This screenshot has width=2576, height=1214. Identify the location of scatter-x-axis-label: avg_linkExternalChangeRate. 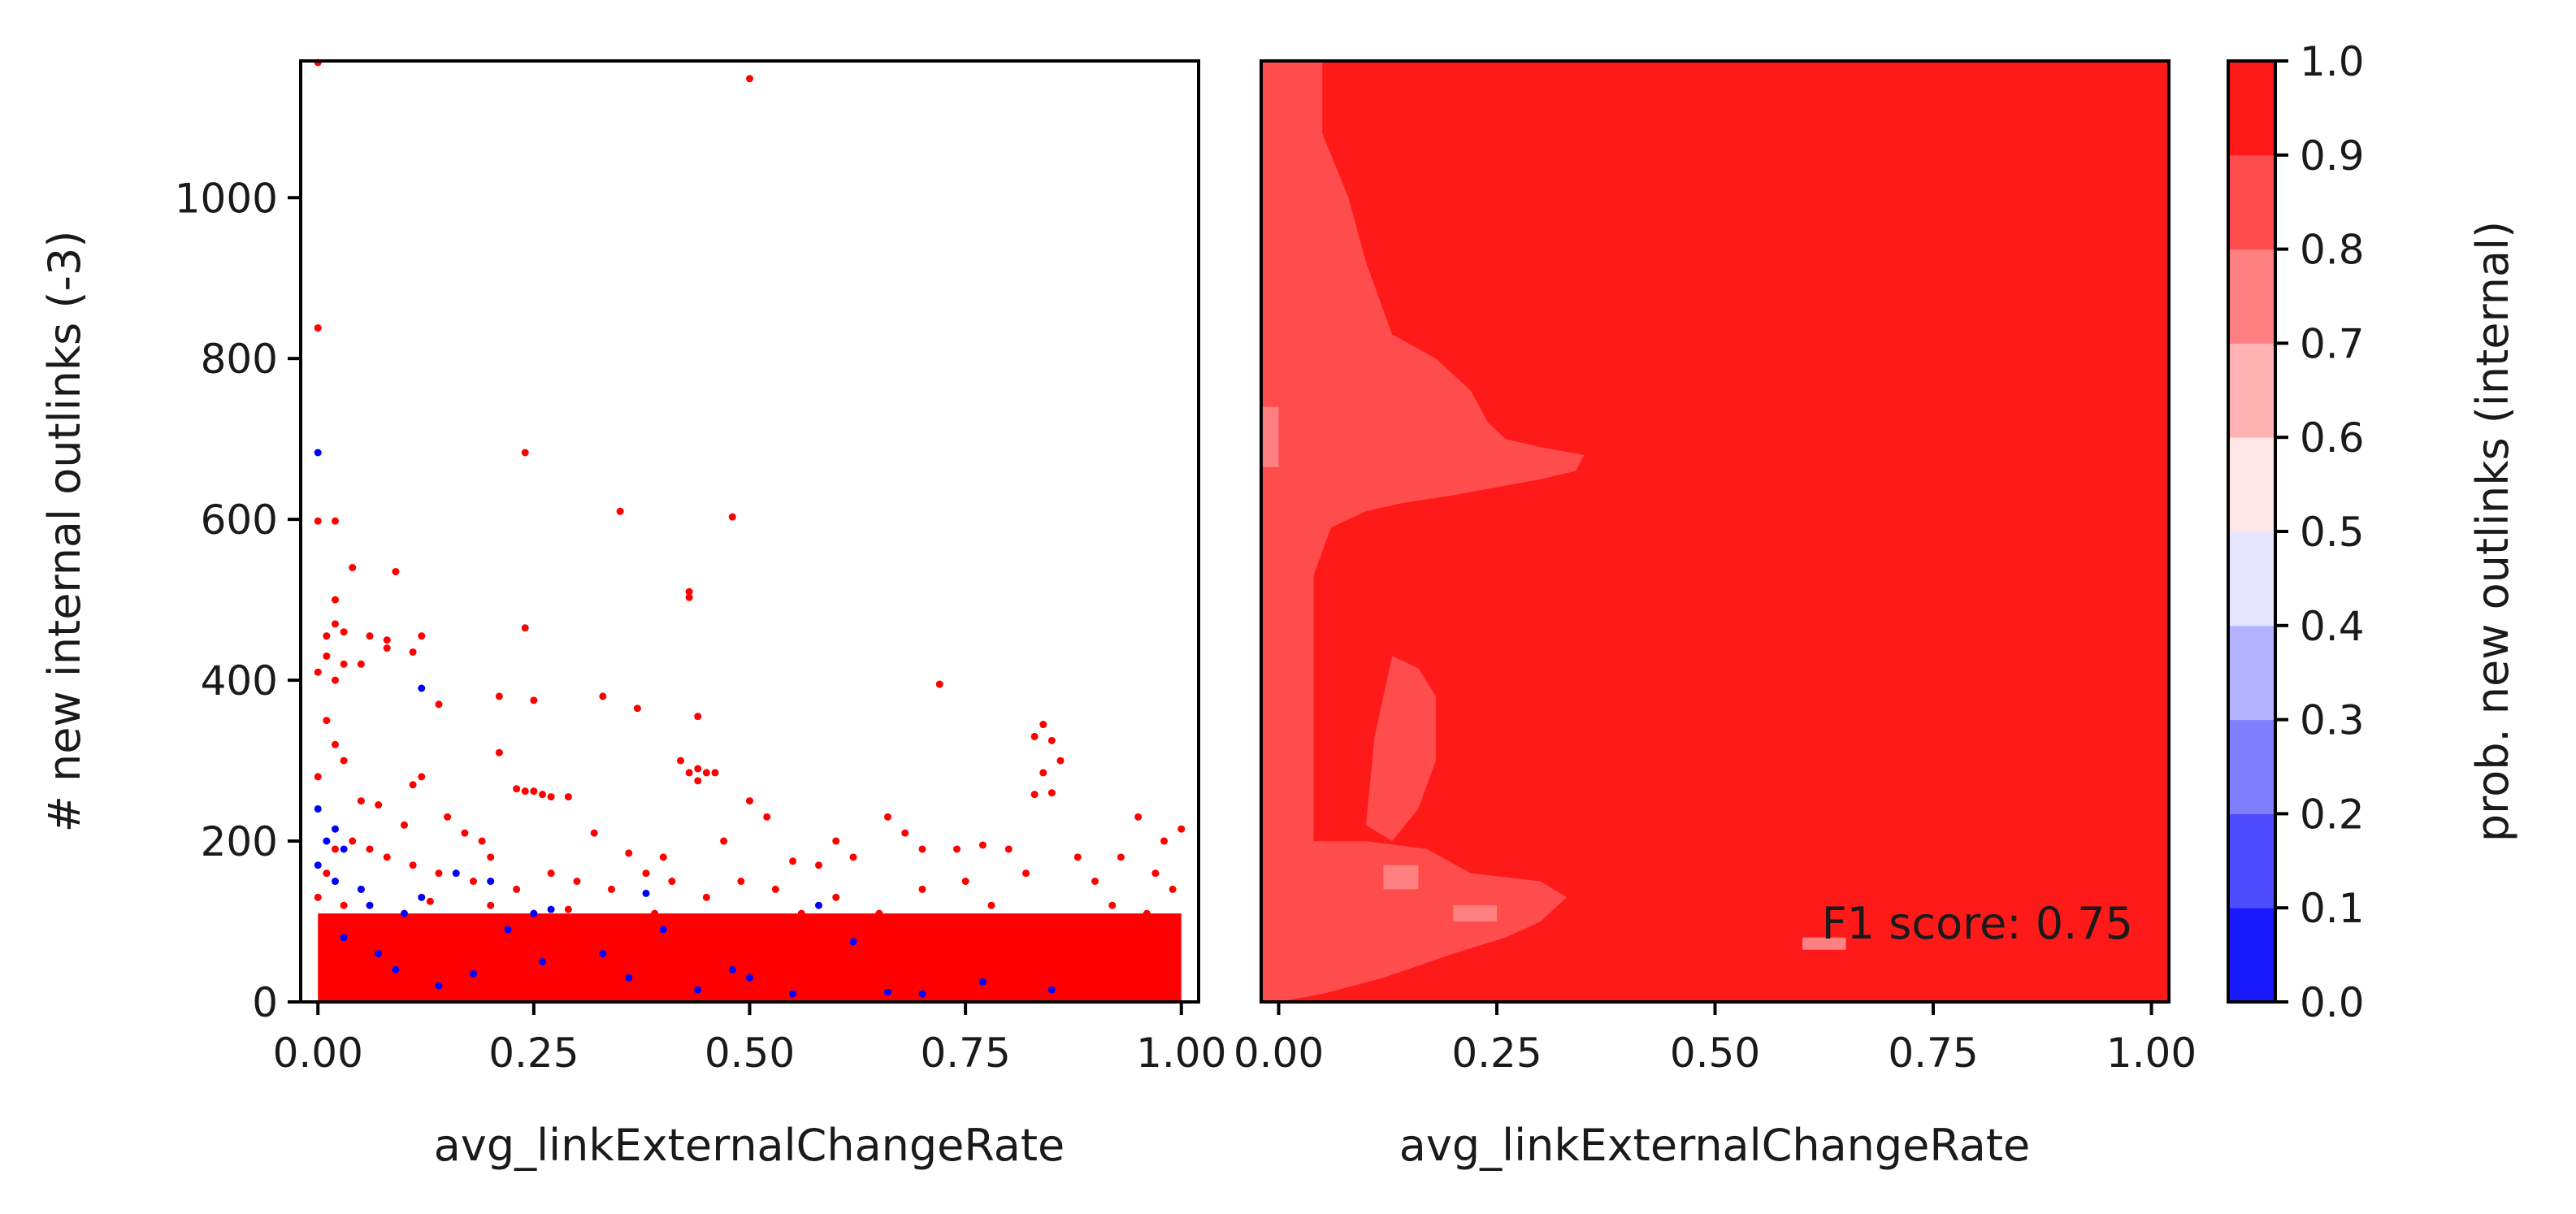
(749, 1145).